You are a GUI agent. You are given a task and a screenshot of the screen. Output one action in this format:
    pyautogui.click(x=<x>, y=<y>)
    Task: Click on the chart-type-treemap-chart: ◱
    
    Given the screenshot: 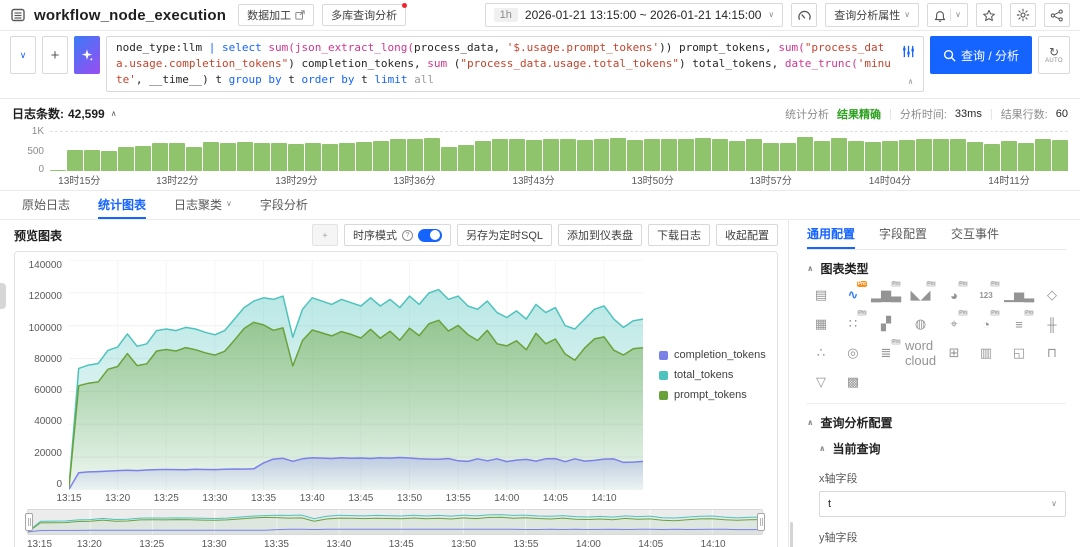 What is the action you would take?
    pyautogui.click(x=1019, y=353)
    